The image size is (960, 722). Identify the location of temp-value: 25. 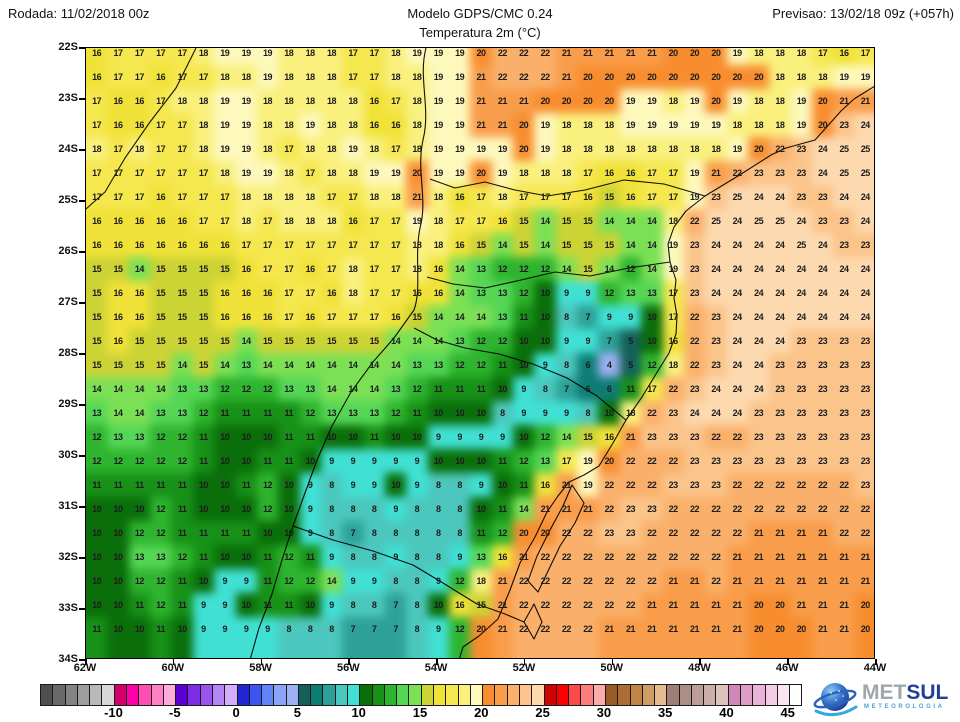
(865, 173).